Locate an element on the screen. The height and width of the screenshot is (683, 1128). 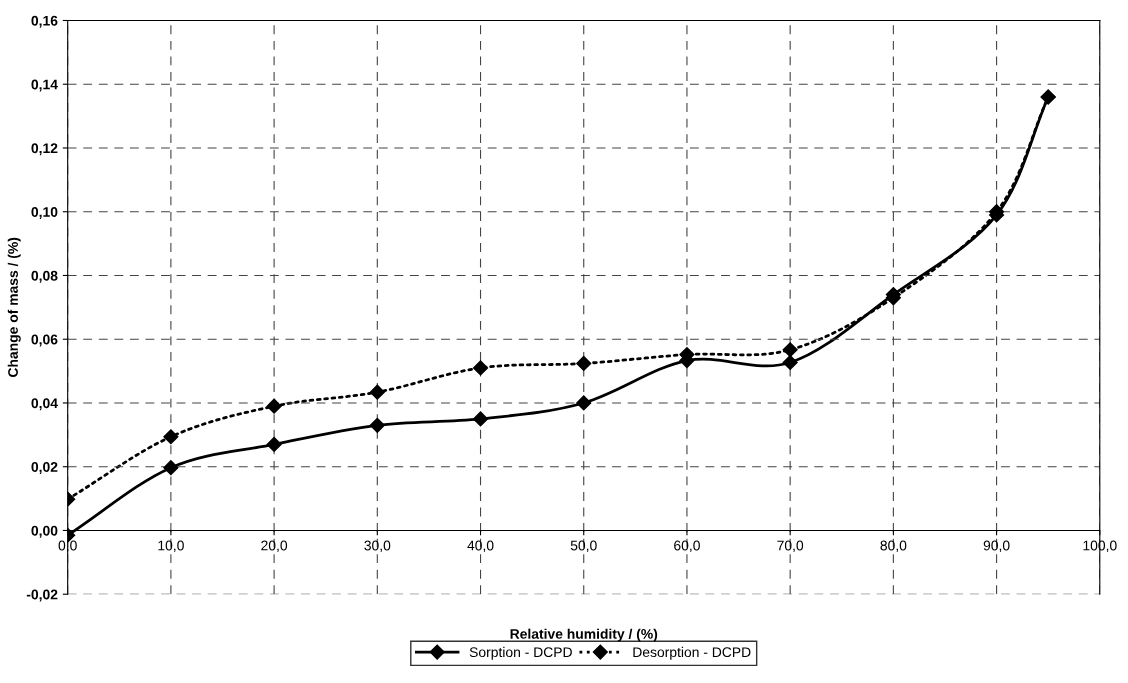
x-tick-label: 70,0 is located at coordinates (790, 546).